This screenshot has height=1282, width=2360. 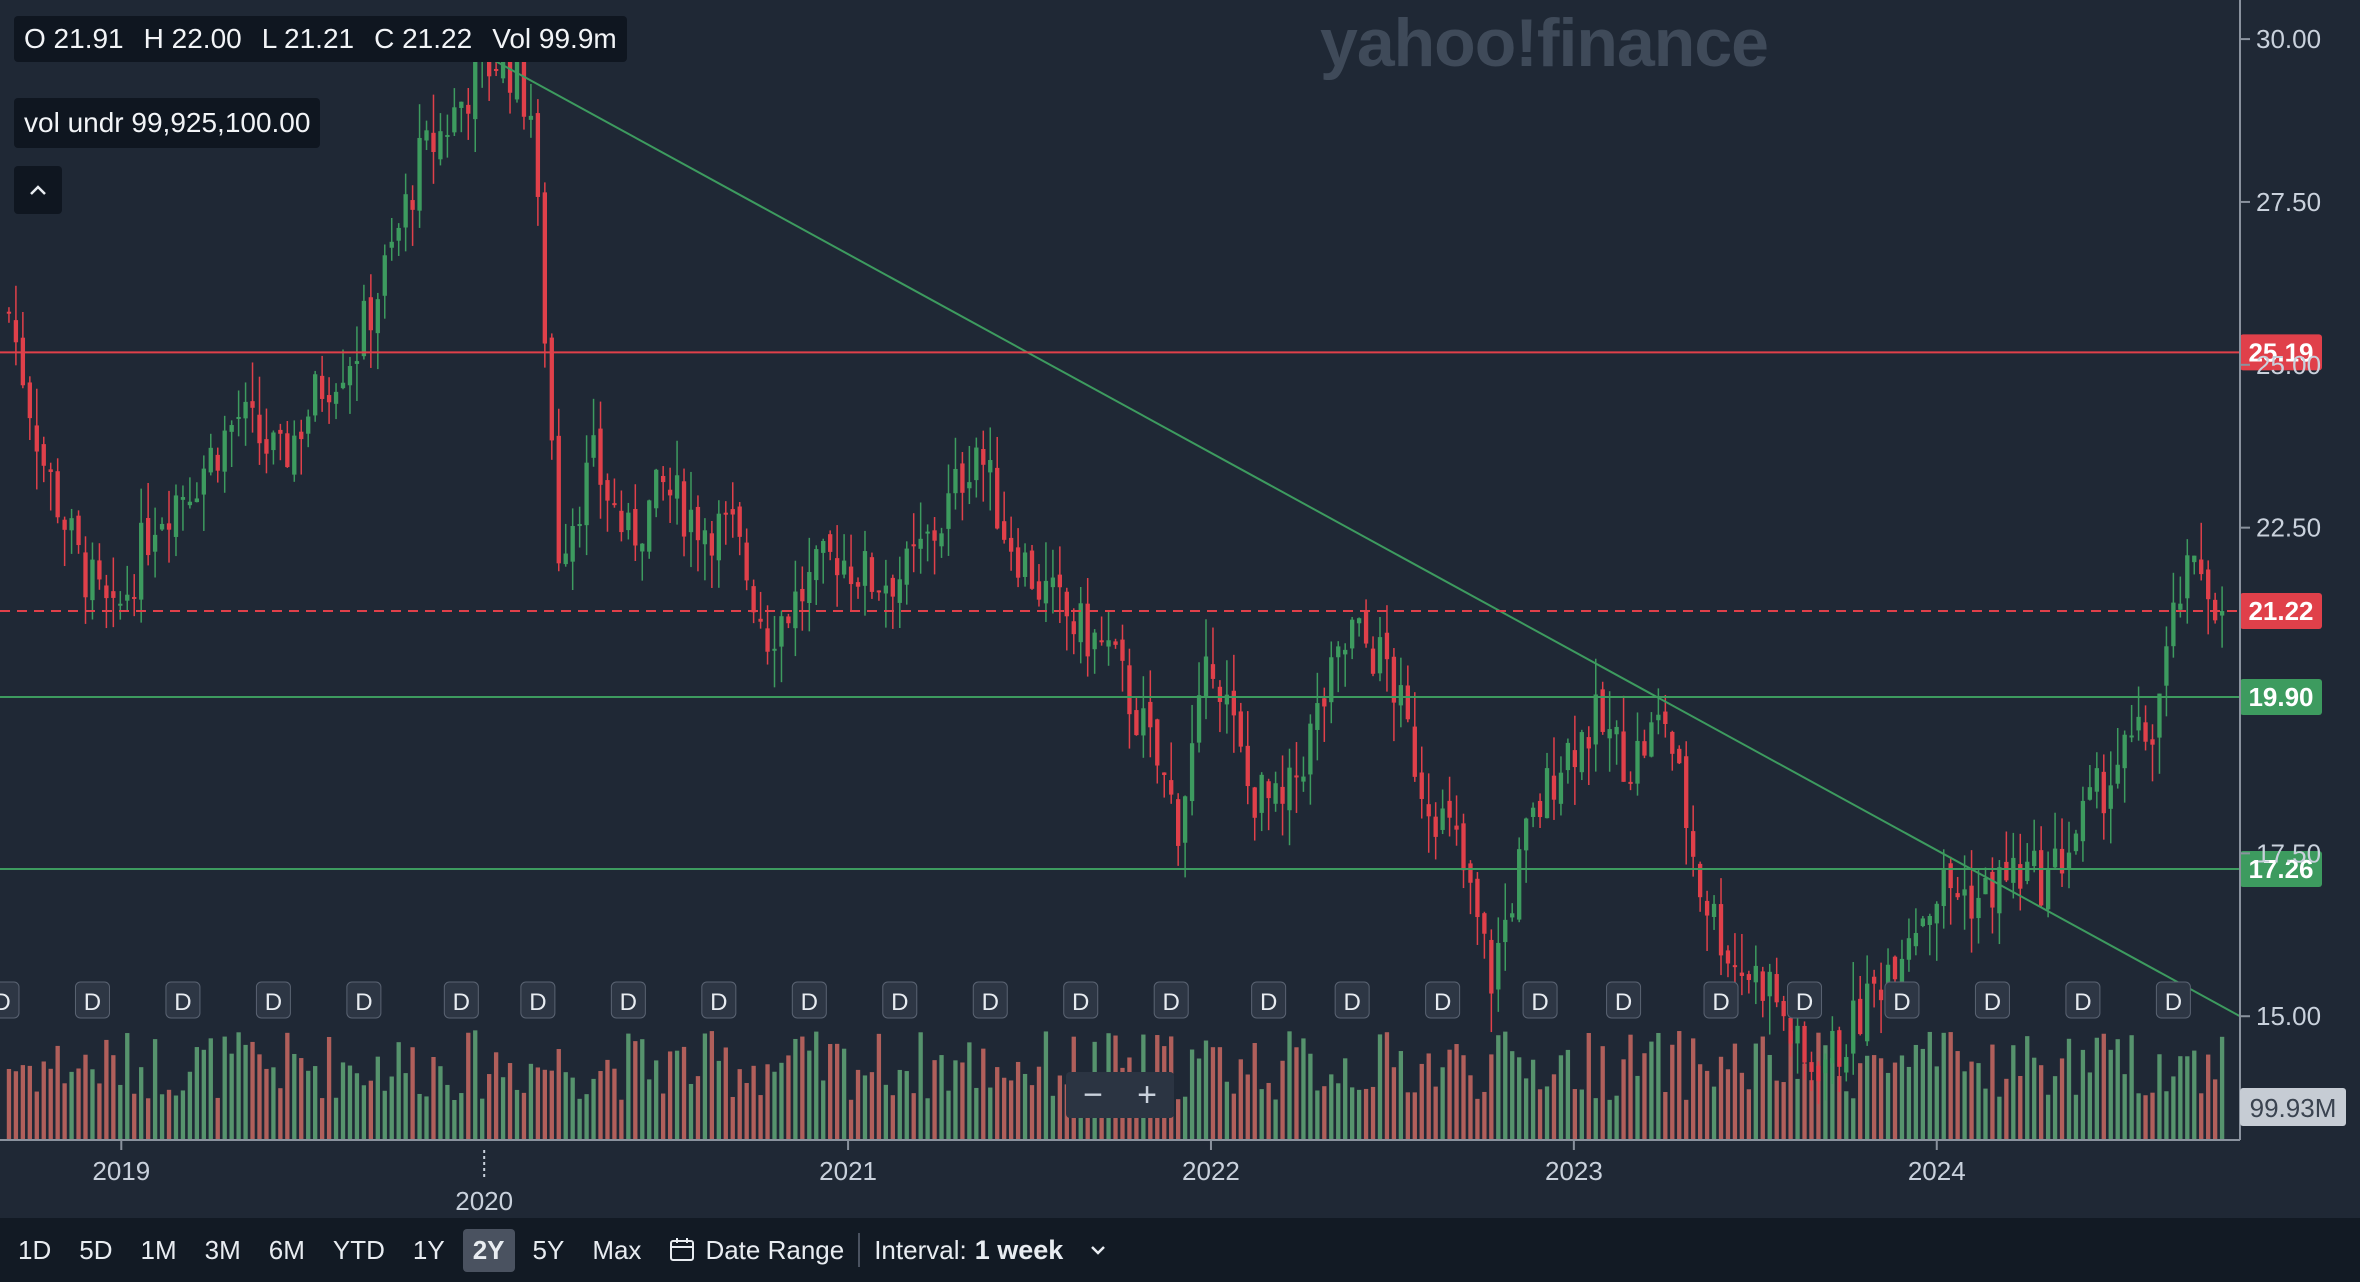 What do you see at coordinates (358, 1249) in the screenshot?
I see `range-ytd-button: YTD` at bounding box center [358, 1249].